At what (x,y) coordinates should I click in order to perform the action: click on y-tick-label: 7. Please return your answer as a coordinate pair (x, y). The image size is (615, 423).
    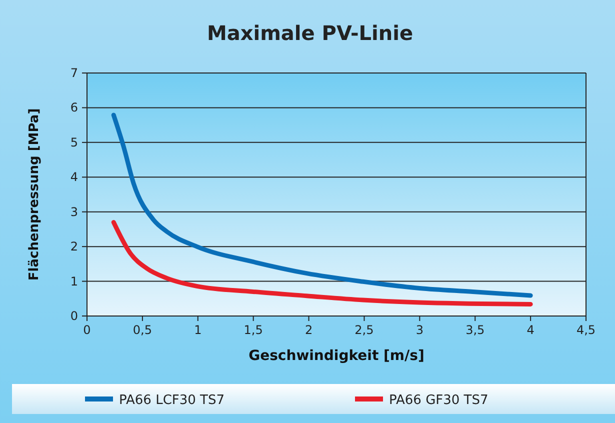
    Looking at the image, I should click on (74, 73).